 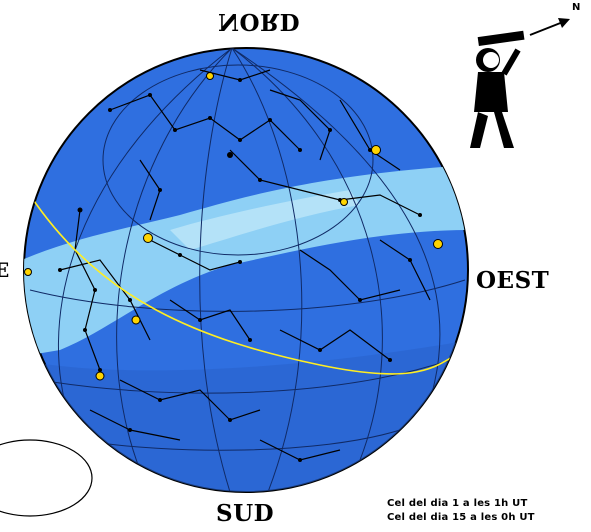 I want to click on direction-north-label: NORD, so click(x=259, y=21).